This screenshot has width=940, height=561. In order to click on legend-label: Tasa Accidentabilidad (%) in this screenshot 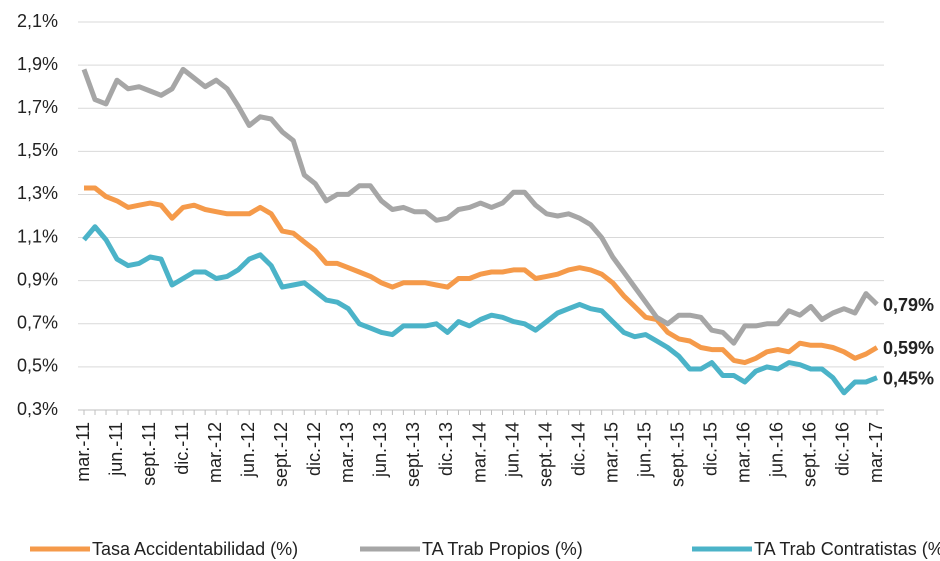, I will do `click(195, 549)`.